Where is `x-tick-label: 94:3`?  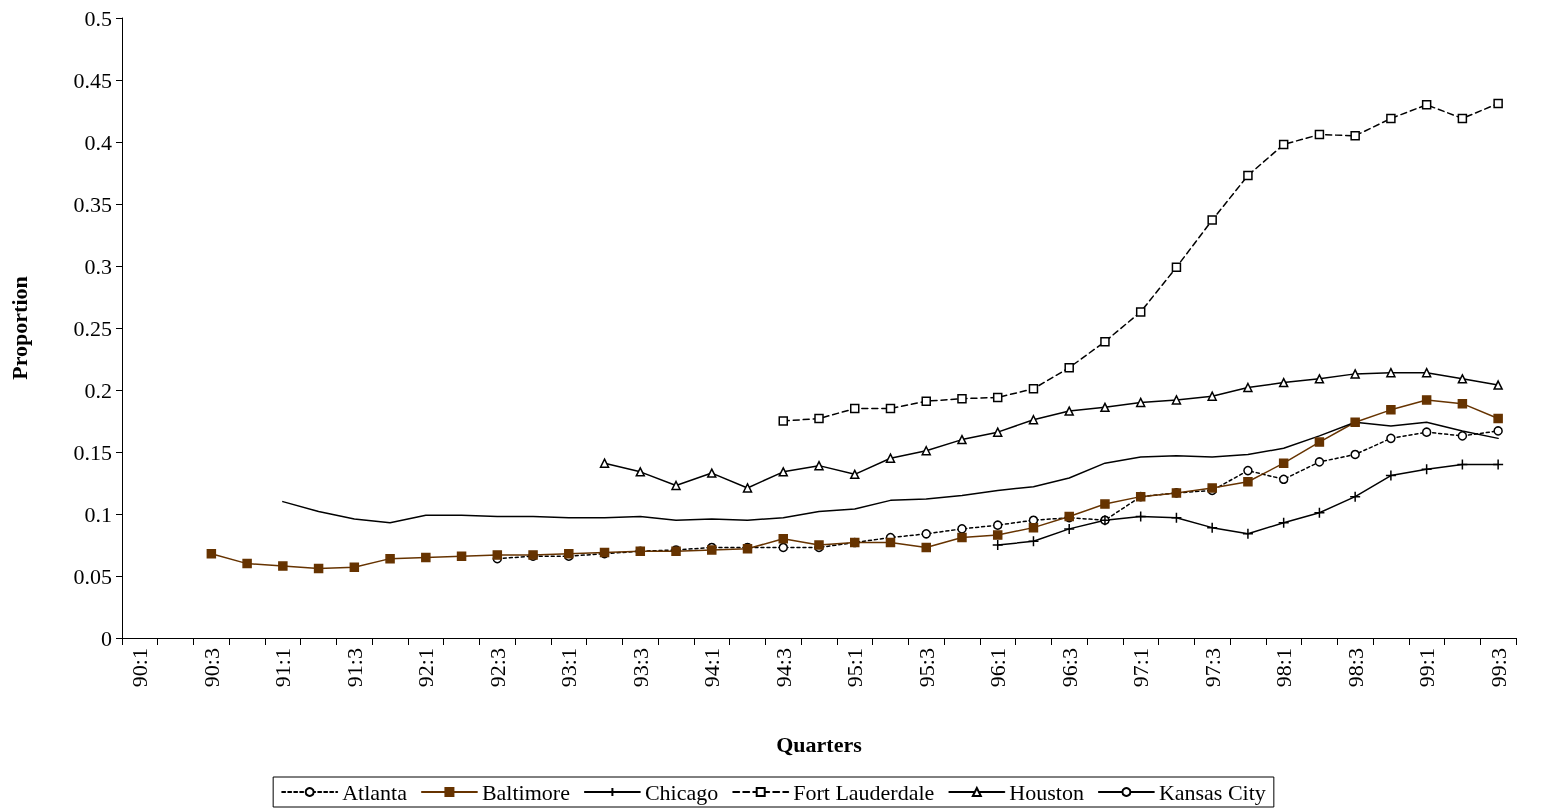
x-tick-label: 94:3 is located at coordinates (783, 668).